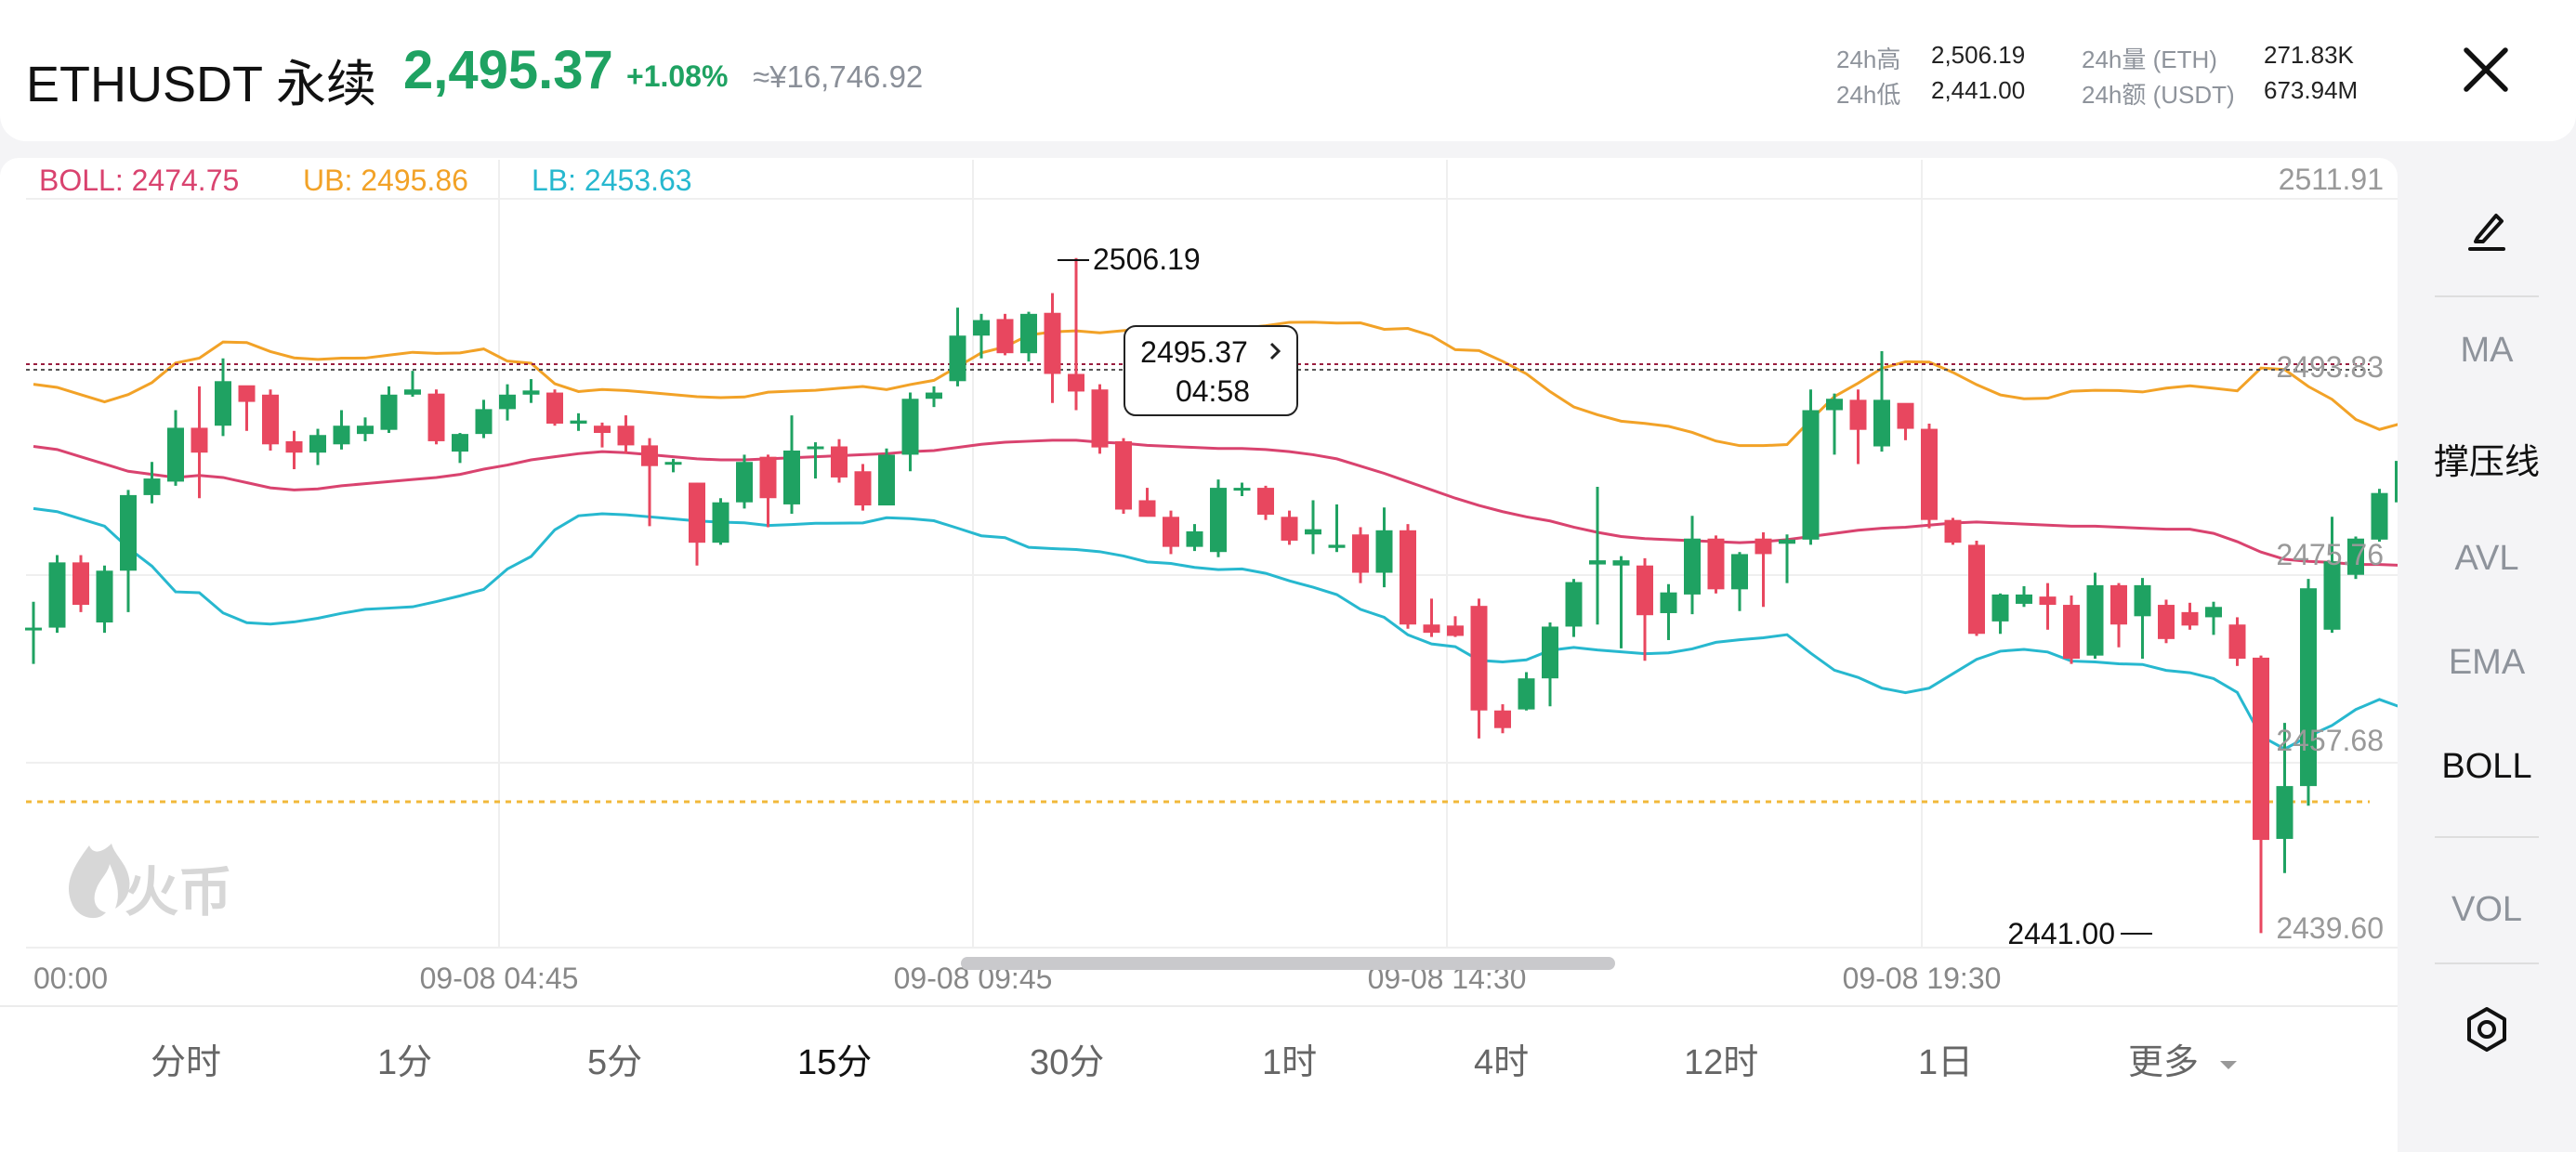 The width and height of the screenshot is (2576, 1152). Describe the element at coordinates (2486, 558) in the screenshot. I see `indicator-avl: AVL` at that location.